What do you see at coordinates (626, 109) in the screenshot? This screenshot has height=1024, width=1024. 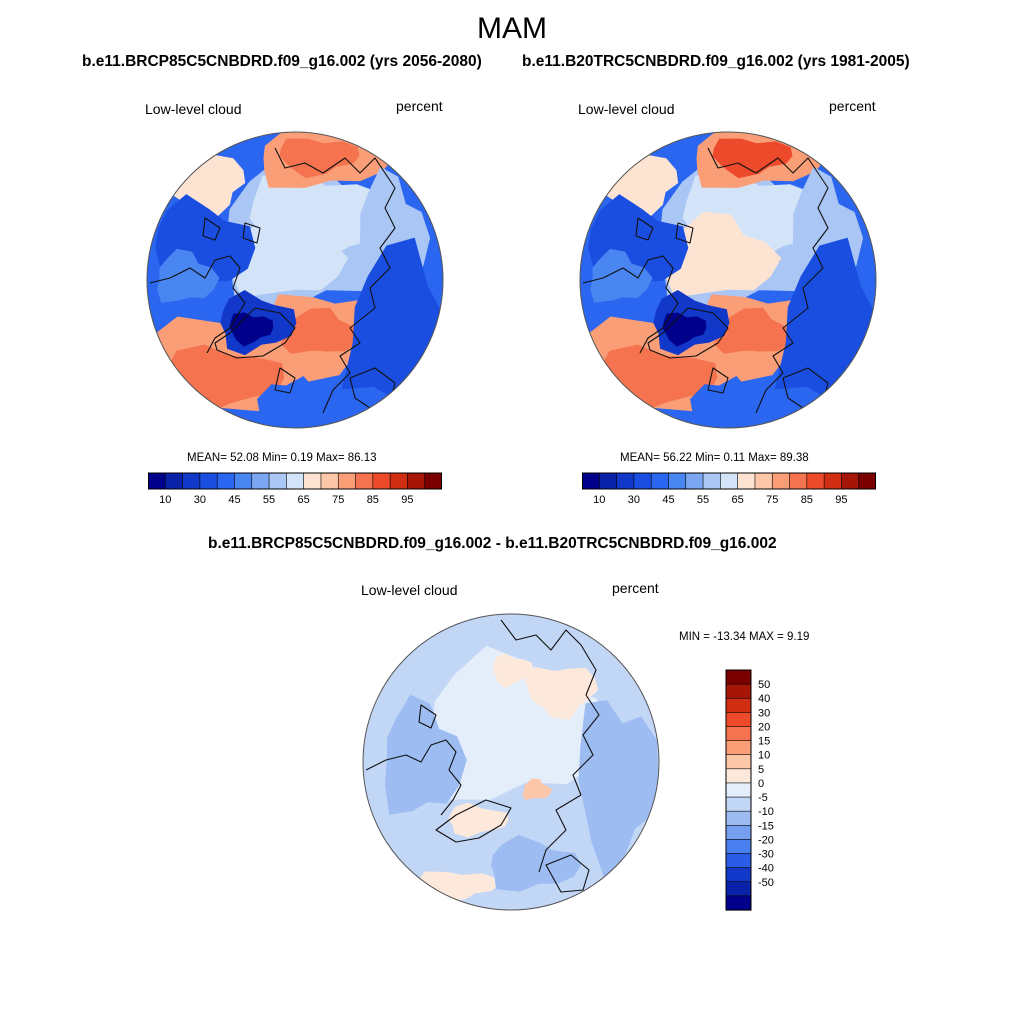 I see `panel2-variable-label: Low-level cloud` at bounding box center [626, 109].